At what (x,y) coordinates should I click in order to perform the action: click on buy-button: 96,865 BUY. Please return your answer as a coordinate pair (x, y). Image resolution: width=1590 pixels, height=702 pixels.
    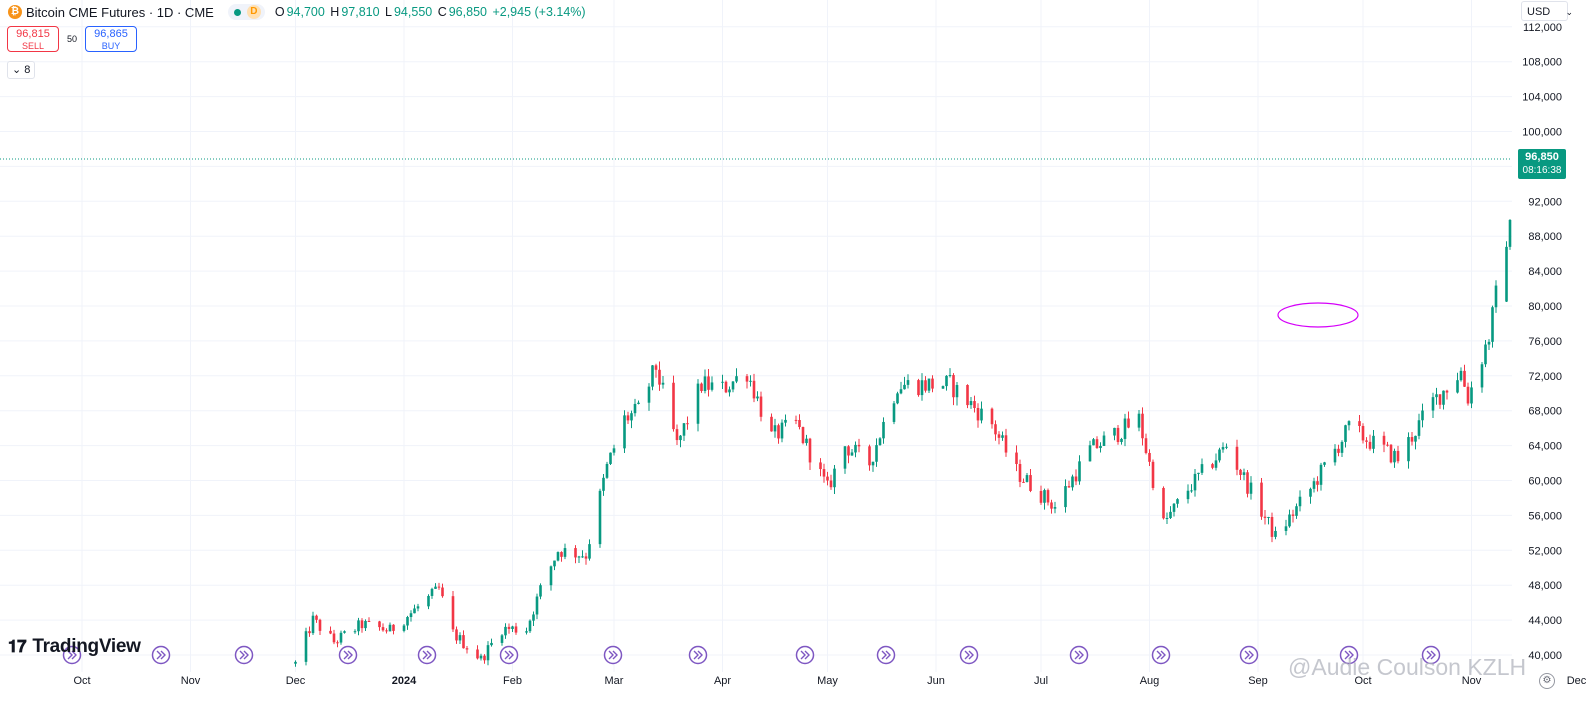
    Looking at the image, I should click on (111, 39).